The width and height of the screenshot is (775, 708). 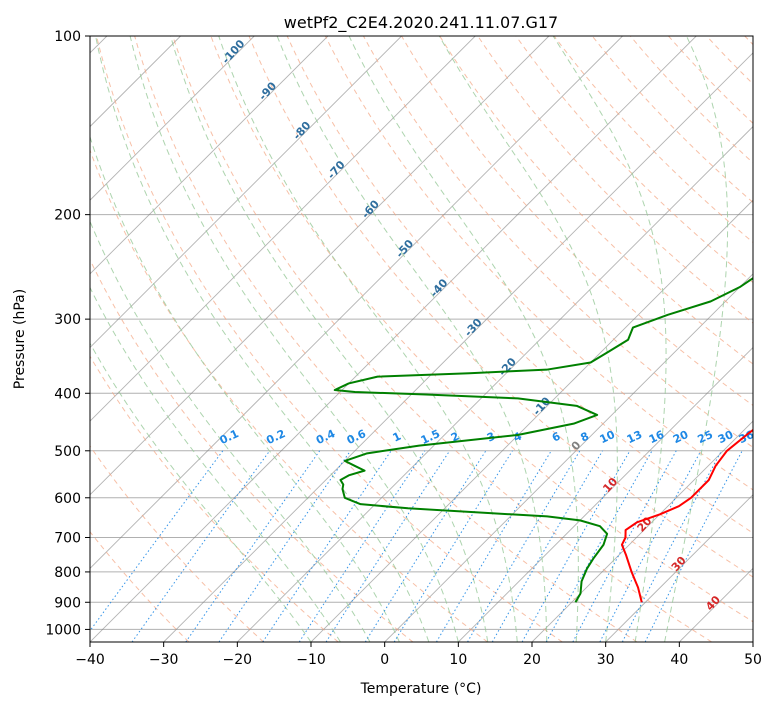 What do you see at coordinates (164, 660) in the screenshot?
I see `x-tick-label: −30` at bounding box center [164, 660].